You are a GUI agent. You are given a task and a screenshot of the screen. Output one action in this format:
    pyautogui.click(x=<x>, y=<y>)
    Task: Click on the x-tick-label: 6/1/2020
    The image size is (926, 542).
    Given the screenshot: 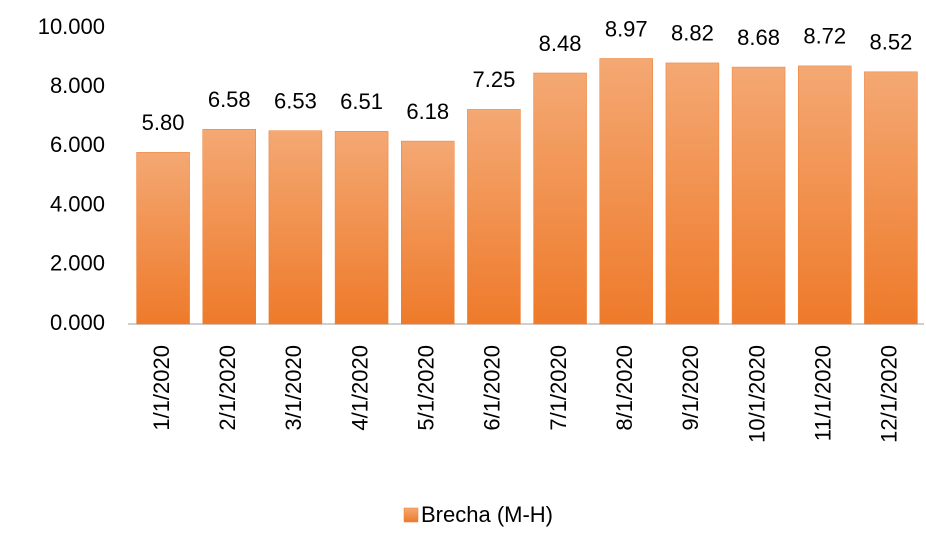 What is the action you would take?
    pyautogui.click(x=492, y=388)
    